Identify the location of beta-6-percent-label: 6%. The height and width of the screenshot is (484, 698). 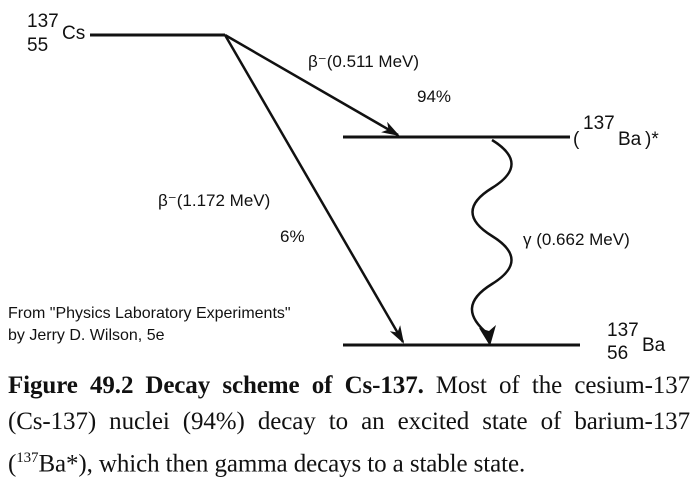
(292, 236).